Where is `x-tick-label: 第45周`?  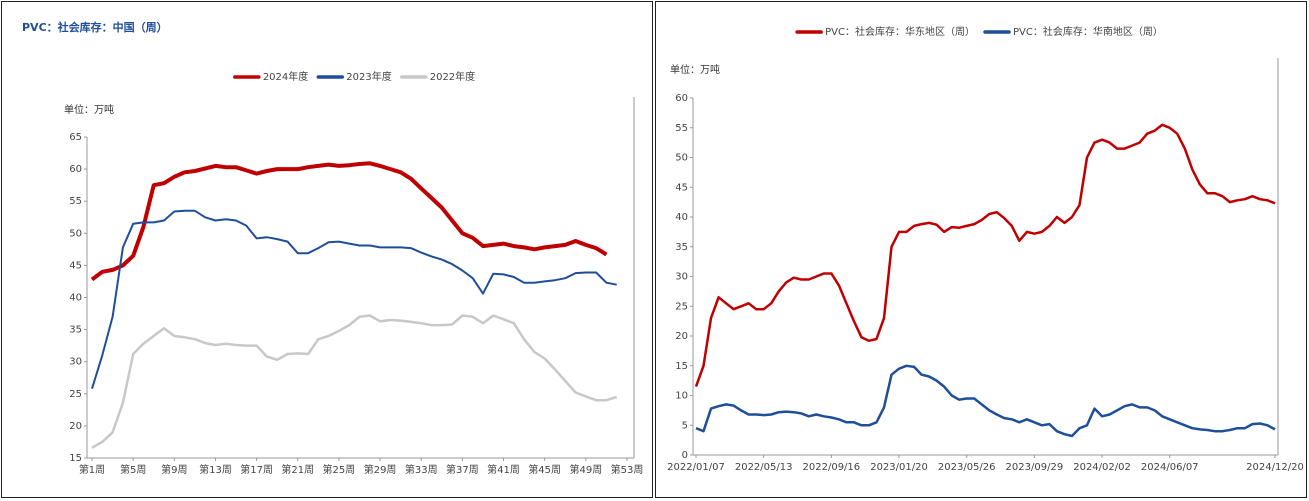
x-tick-label: 第45周 is located at coordinates (544, 469).